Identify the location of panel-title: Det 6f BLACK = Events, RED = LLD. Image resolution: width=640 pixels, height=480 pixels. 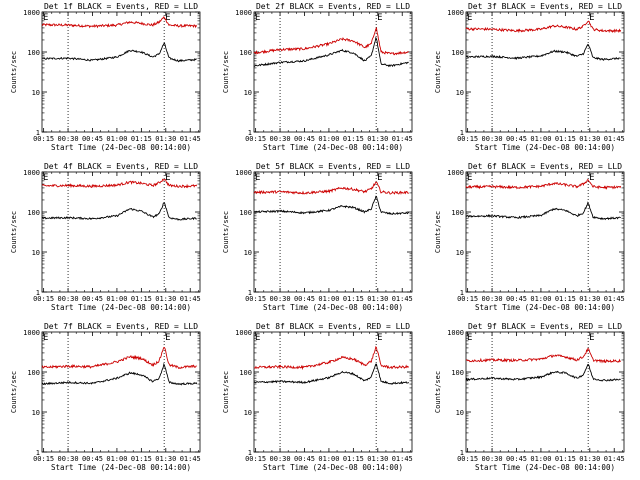
(545, 166).